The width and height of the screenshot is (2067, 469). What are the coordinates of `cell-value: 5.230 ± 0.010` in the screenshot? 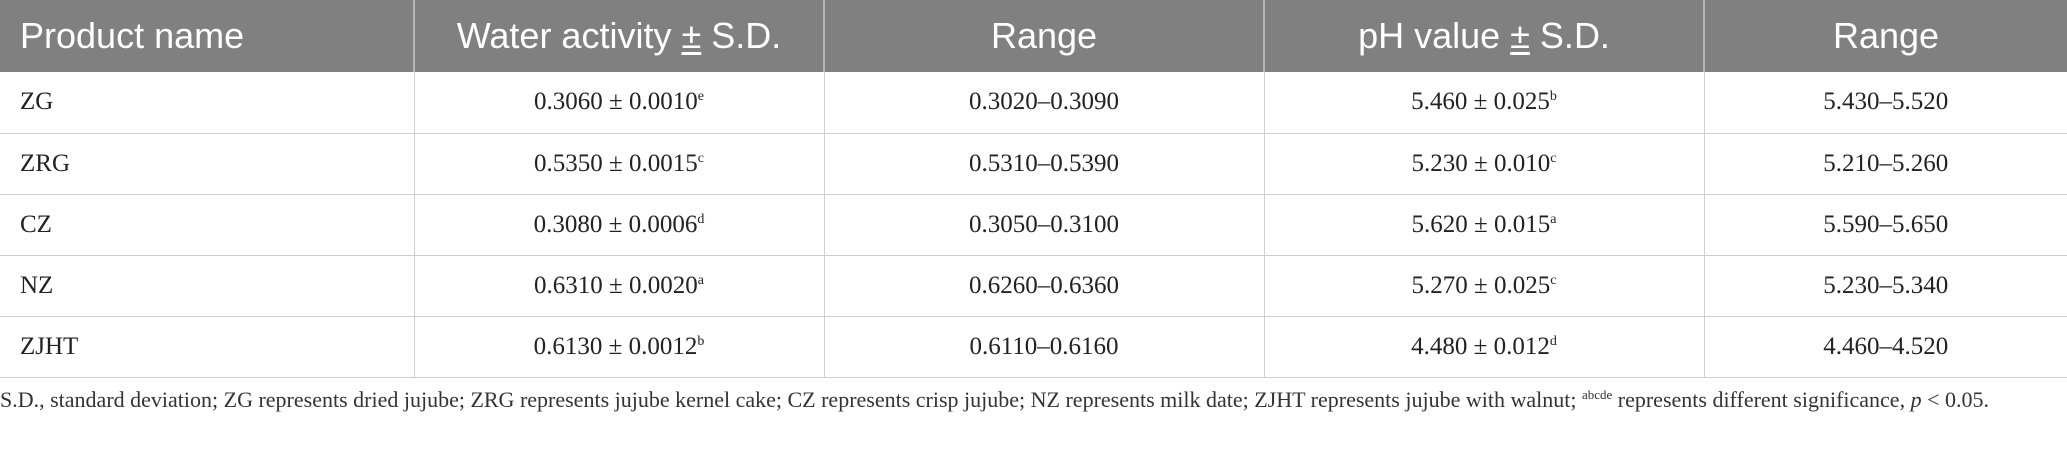 It's located at (1481, 163).